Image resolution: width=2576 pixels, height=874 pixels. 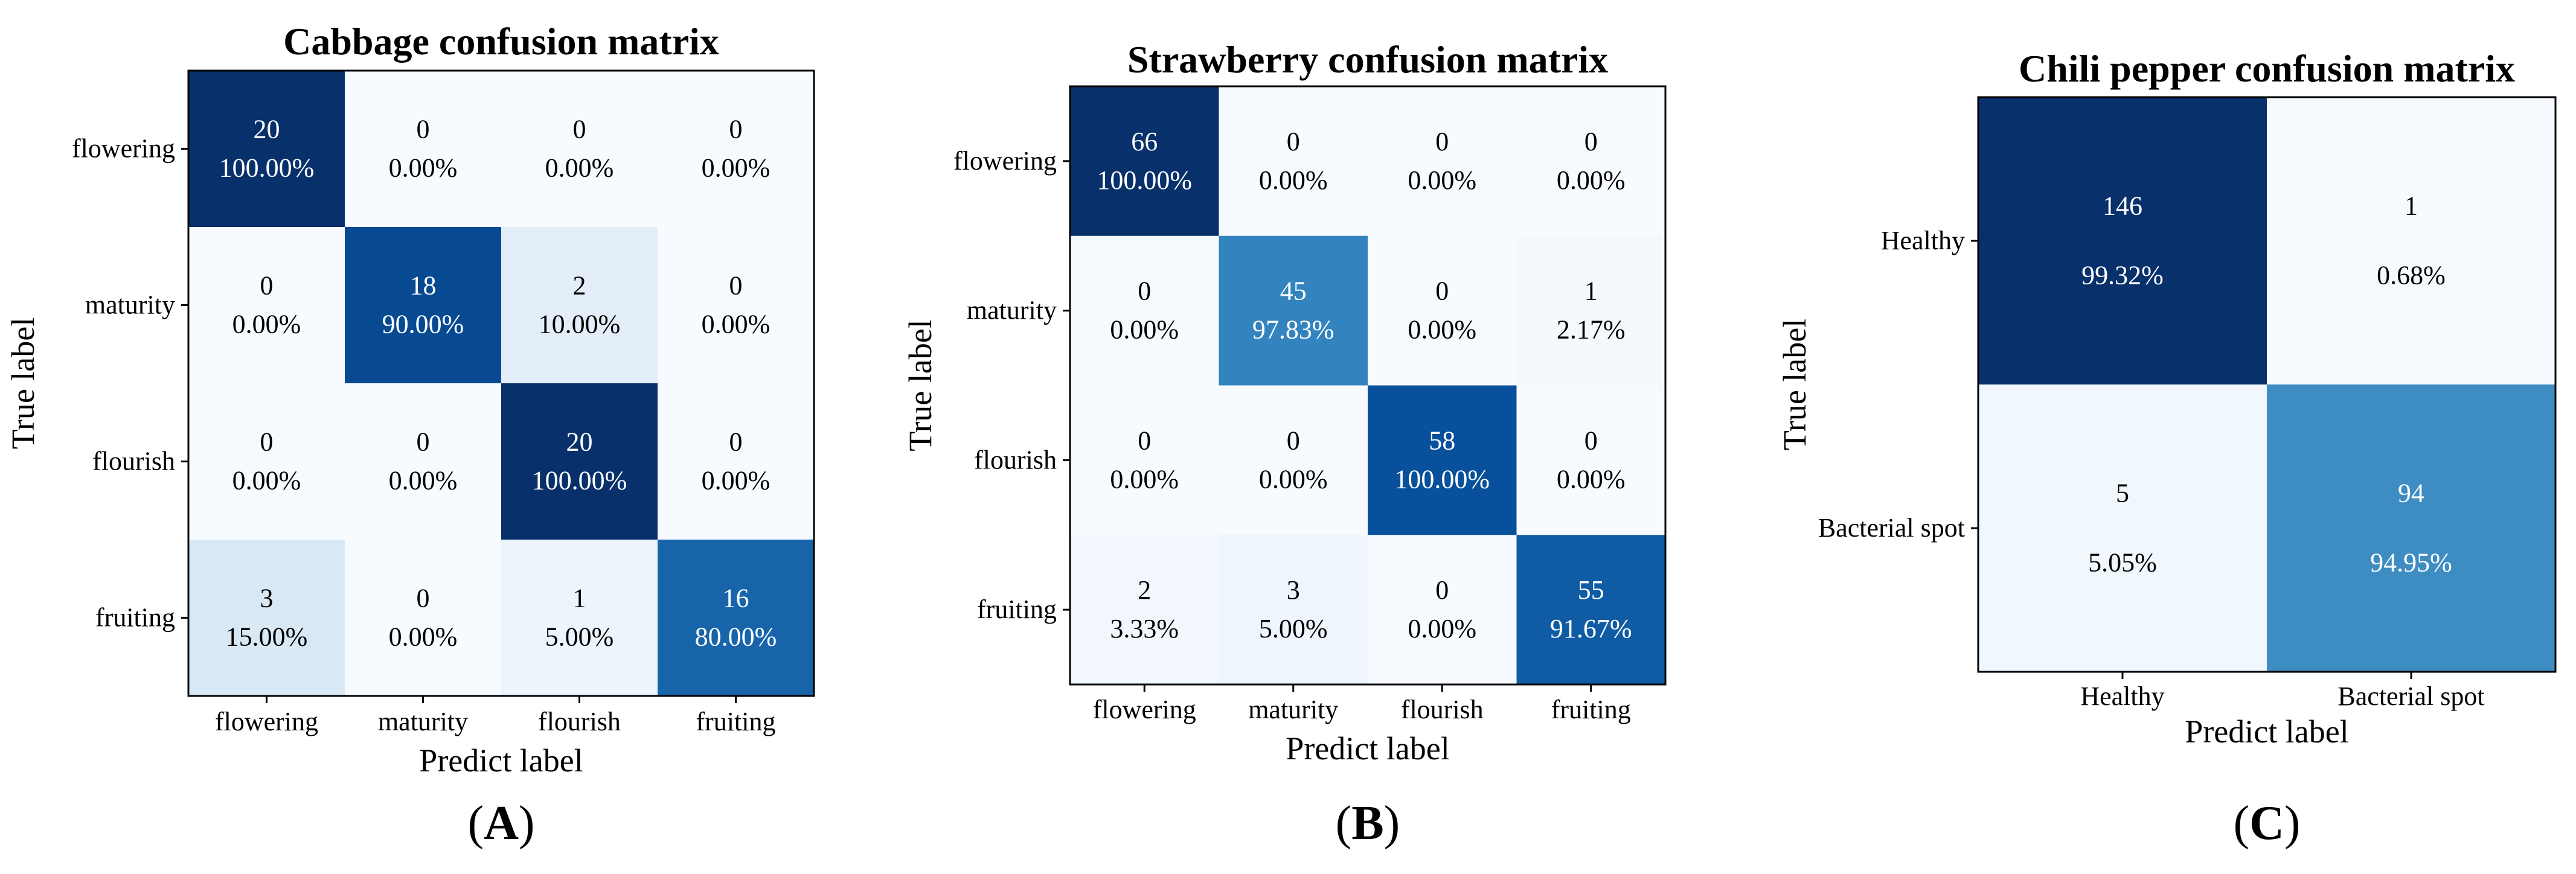 I want to click on x-tick-label: maturity, so click(x=1293, y=709).